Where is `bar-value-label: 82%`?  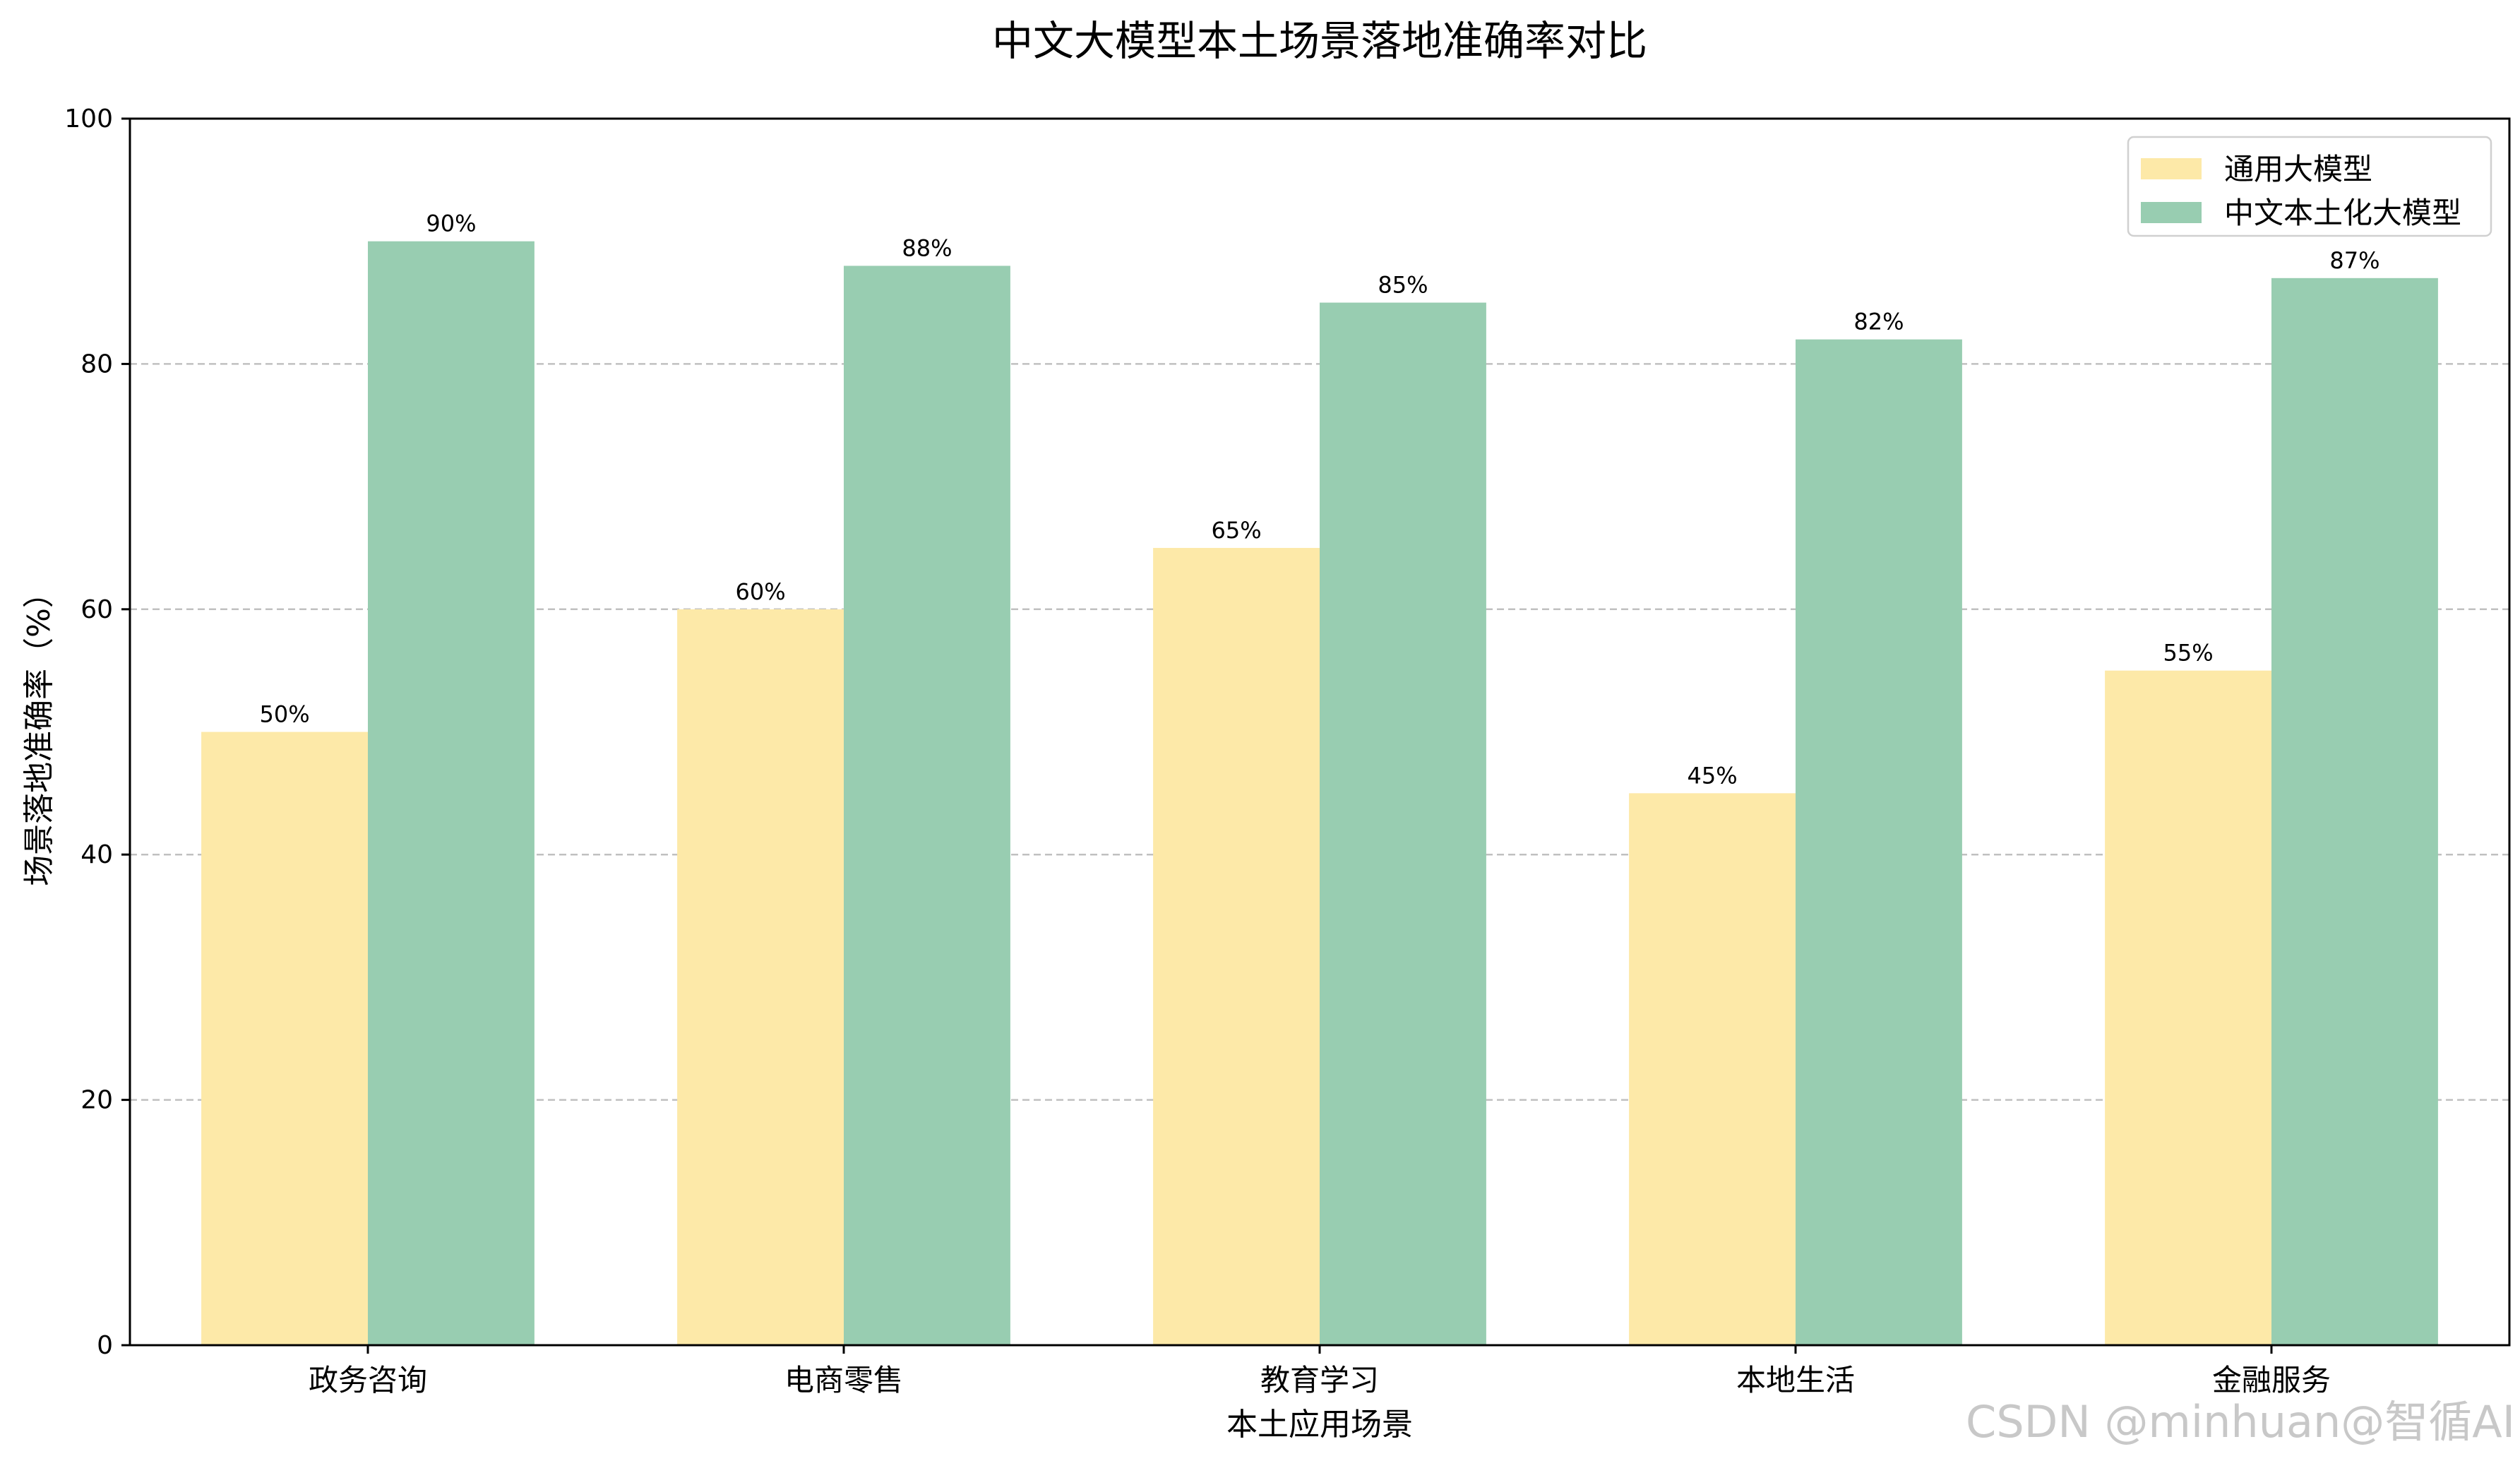 bar-value-label: 82% is located at coordinates (1879, 322).